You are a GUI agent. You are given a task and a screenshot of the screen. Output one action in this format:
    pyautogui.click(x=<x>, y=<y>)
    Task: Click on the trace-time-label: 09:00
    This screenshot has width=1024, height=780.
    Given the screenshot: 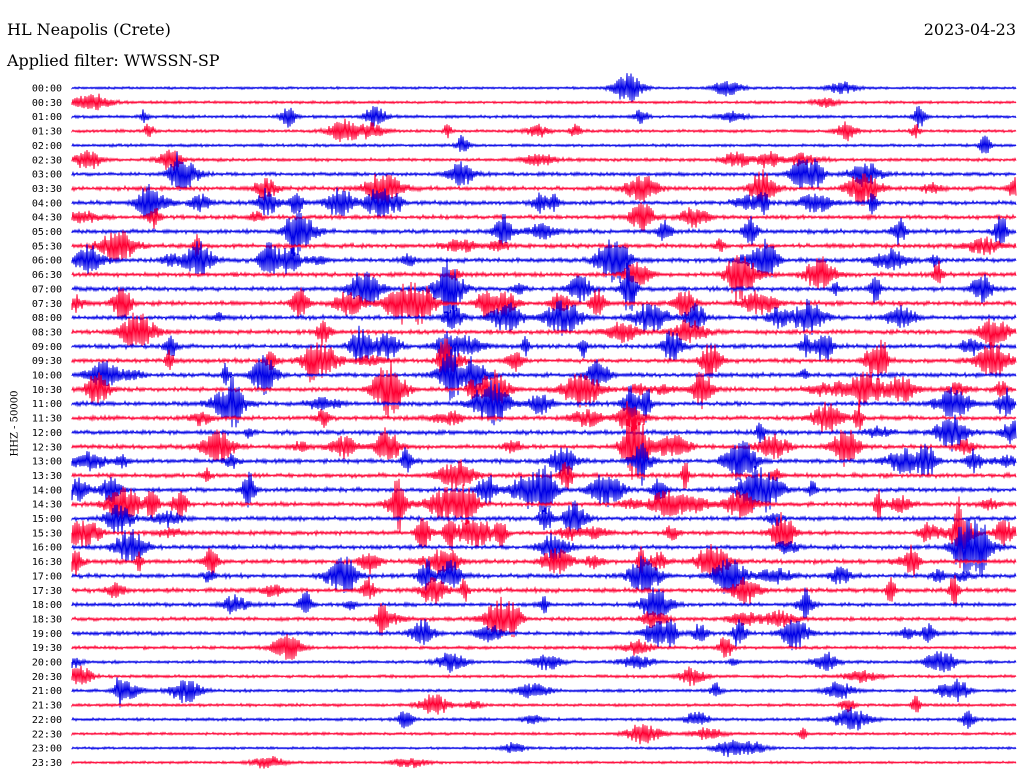 What is the action you would take?
    pyautogui.click(x=47, y=347)
    